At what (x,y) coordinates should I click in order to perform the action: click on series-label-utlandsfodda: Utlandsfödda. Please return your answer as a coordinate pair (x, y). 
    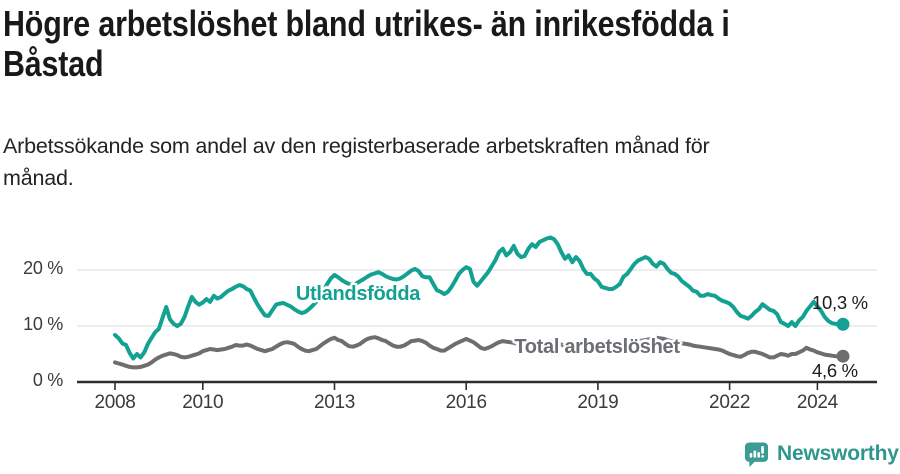
    Looking at the image, I should click on (358, 294).